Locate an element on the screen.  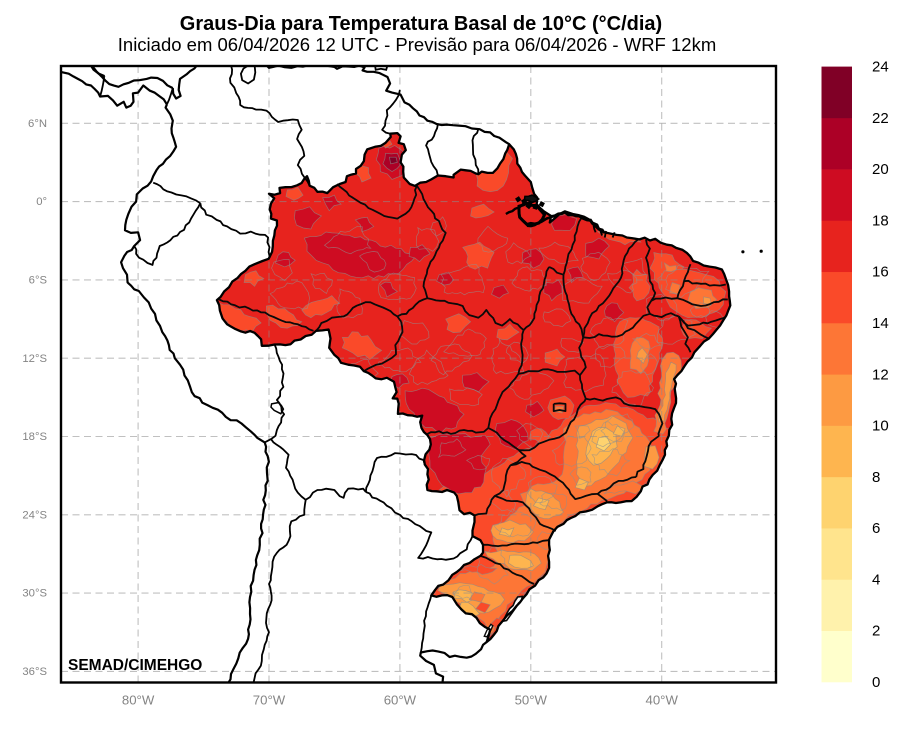
svg-text: 6 is located at coordinates (876, 528).